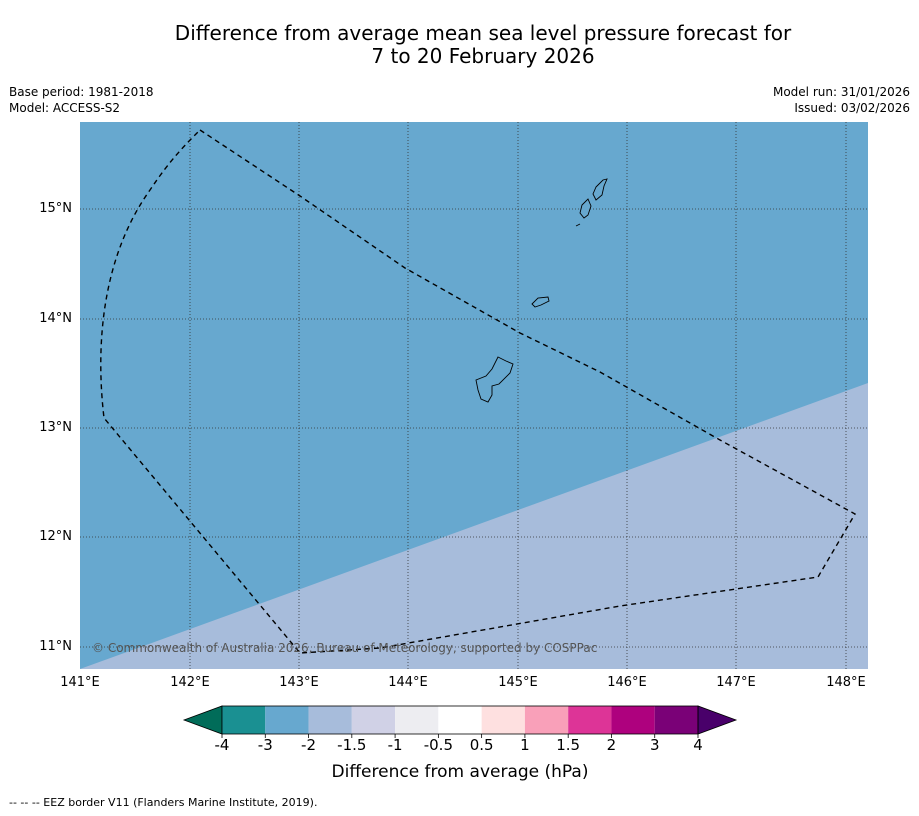  Describe the element at coordinates (578, 225) in the screenshot. I see `island-aguijan` at that location.